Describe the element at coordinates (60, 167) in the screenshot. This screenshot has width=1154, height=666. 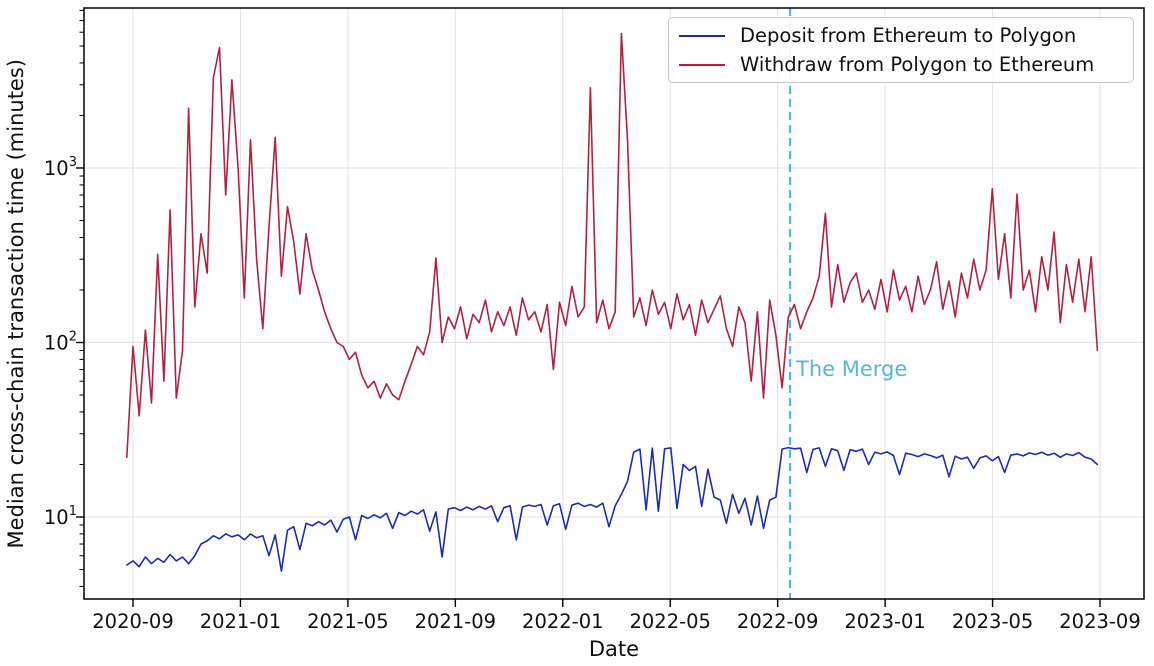
I see `y-tick-label: 103` at that location.